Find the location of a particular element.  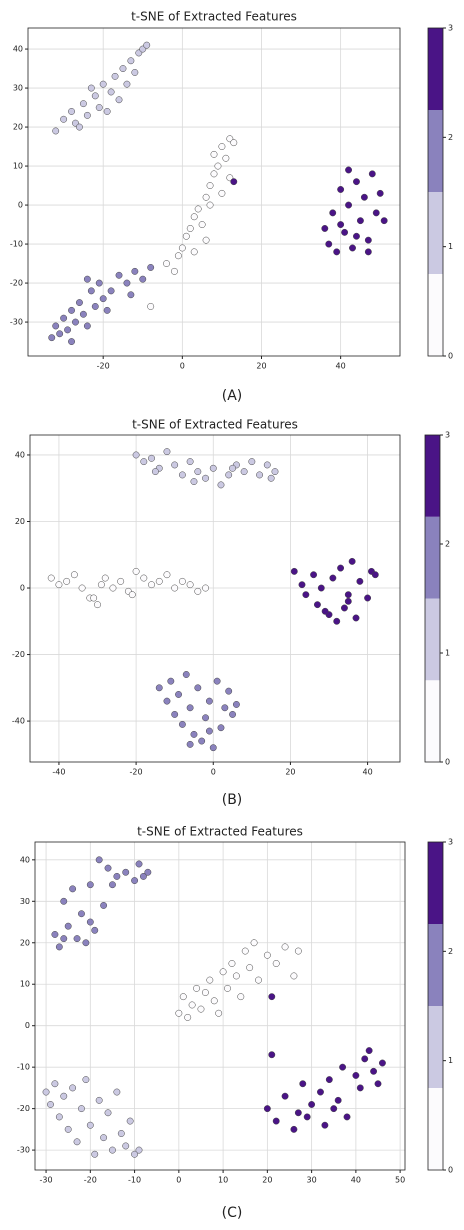

x-tick-label: 20 is located at coordinates (267, 1180).